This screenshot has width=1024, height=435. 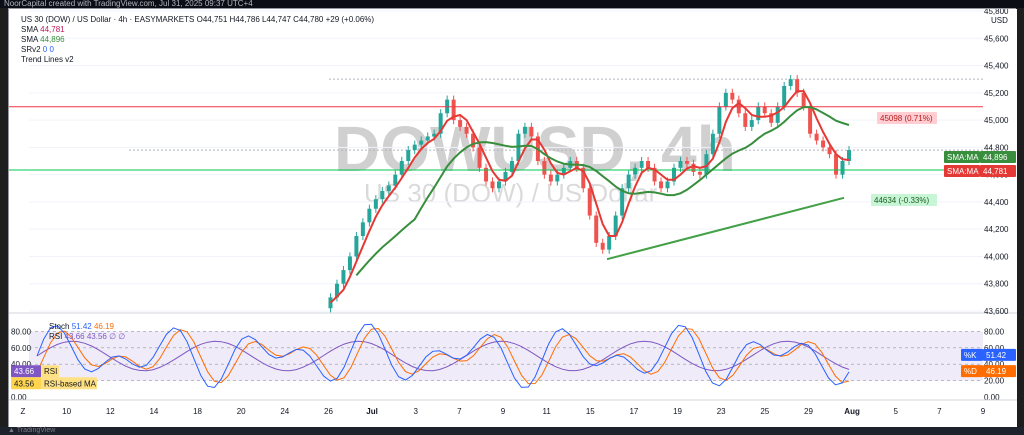 I want to click on axis-currency: USD, so click(x=999, y=20).